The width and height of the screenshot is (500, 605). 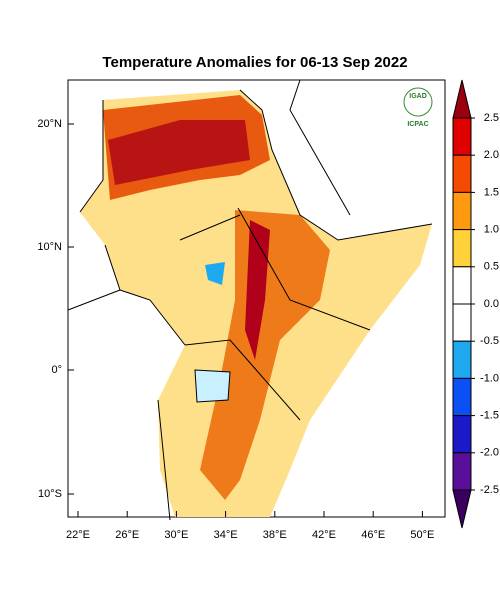 I want to click on lon-label: 30°E, so click(x=176, y=535).